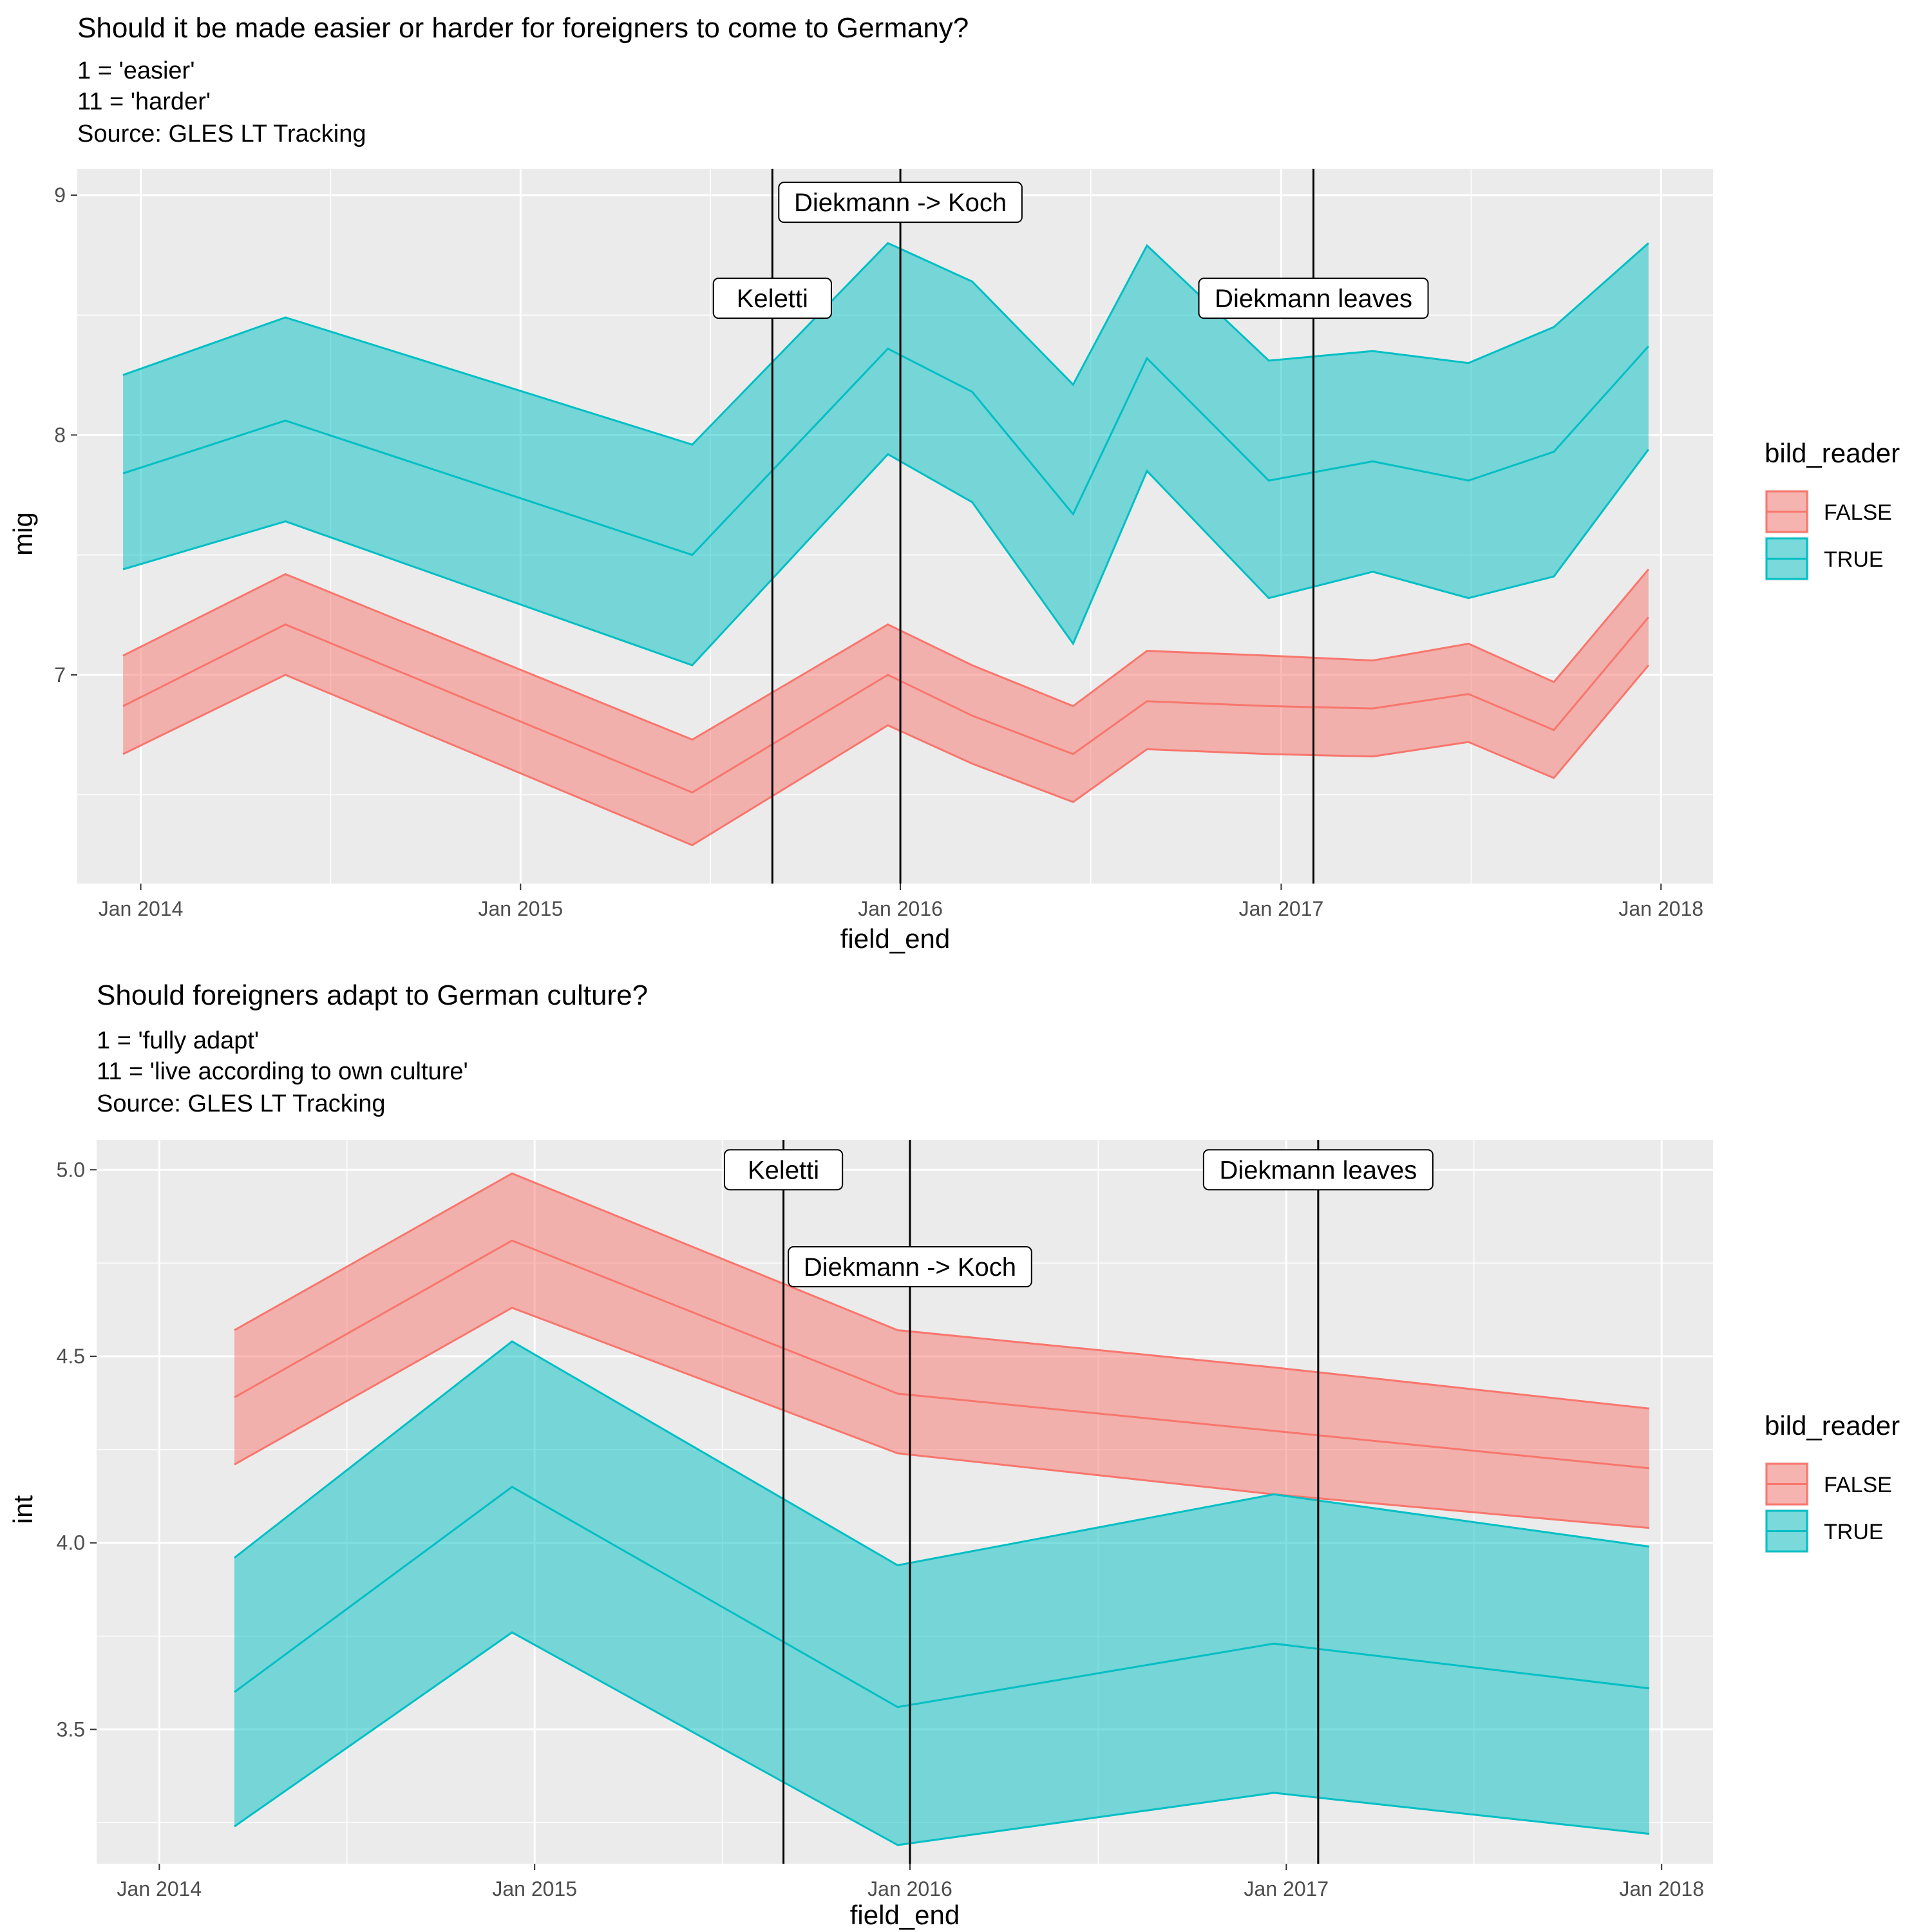  What do you see at coordinates (135, 70) in the screenshot?
I see `chart-subtitle-line: 1 = 'easier'` at bounding box center [135, 70].